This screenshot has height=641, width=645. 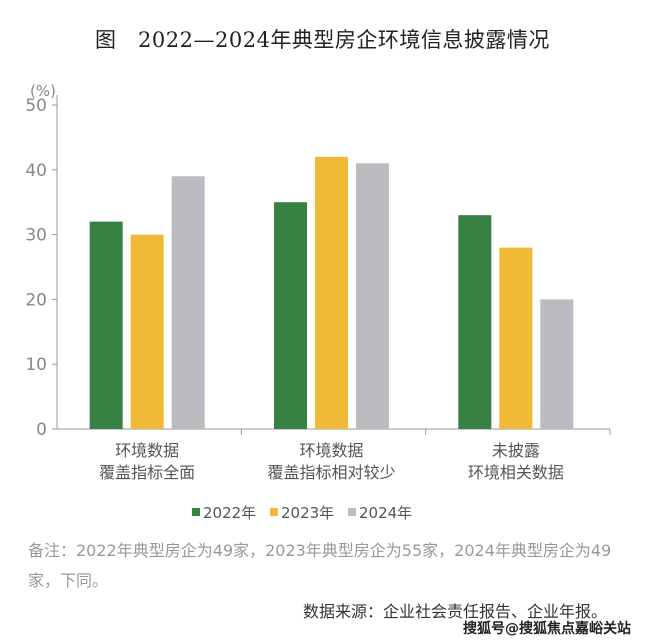 I want to click on x-tick-label: 覆盖指标相对较少, so click(x=331, y=472).